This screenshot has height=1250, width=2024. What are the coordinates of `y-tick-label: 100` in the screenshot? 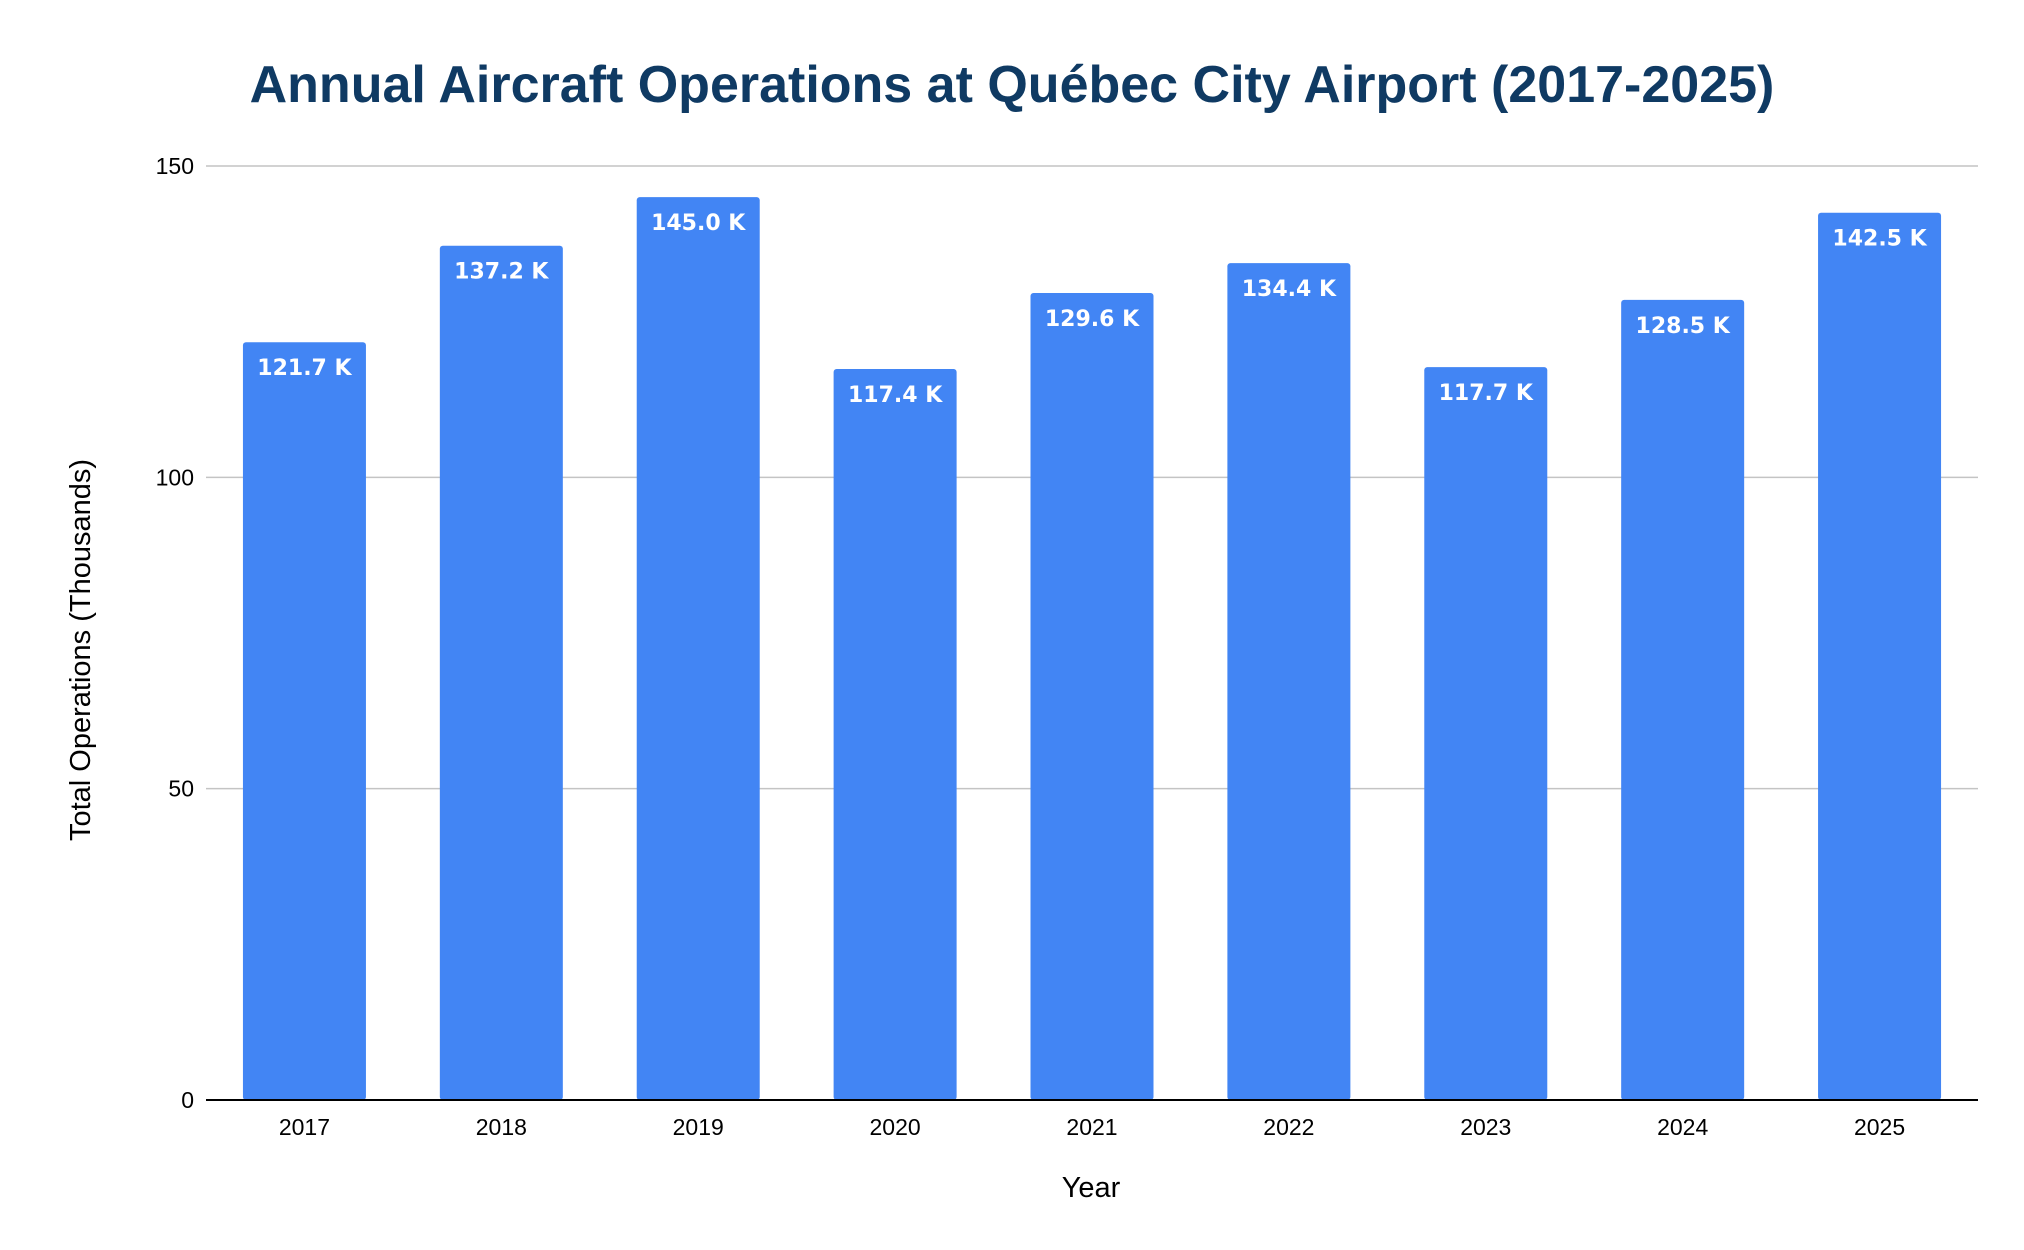 It's located at (175, 477).